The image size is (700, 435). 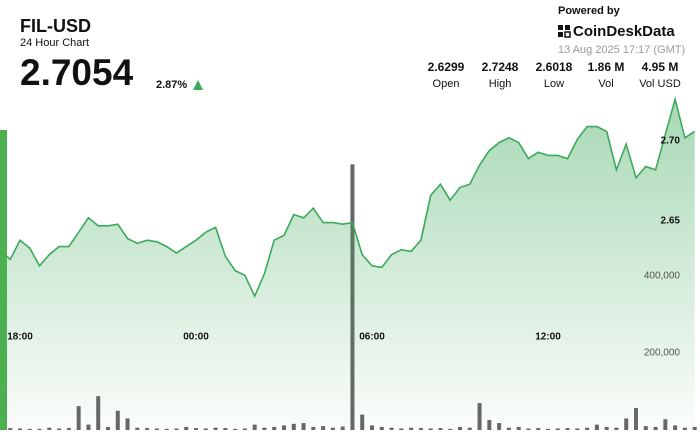 I want to click on brand-logo, so click(x=564, y=31).